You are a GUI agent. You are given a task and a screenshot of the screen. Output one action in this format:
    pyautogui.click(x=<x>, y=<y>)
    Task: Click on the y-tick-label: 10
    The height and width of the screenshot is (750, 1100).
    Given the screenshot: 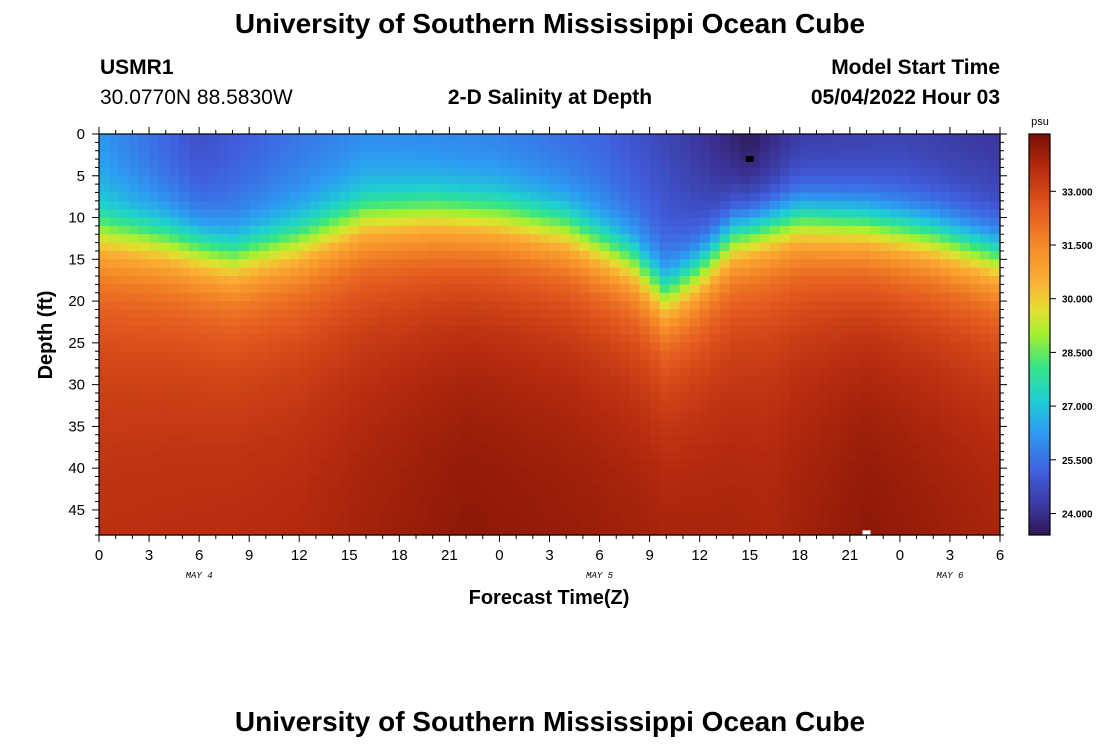 What is the action you would take?
    pyautogui.click(x=76, y=218)
    